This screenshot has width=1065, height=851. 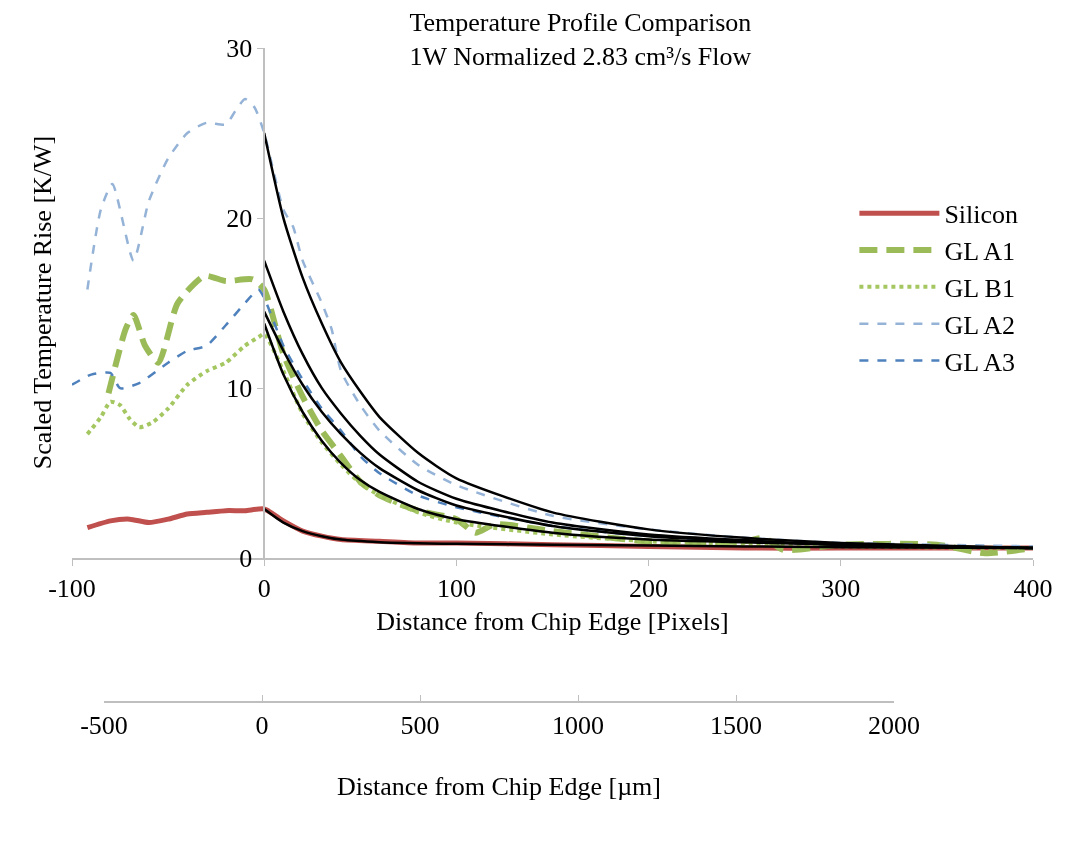 I want to click on chart-title: Temperature Profile Comparison 1W Normalized 2.83 cm³/s Flow, so click(x=580, y=39).